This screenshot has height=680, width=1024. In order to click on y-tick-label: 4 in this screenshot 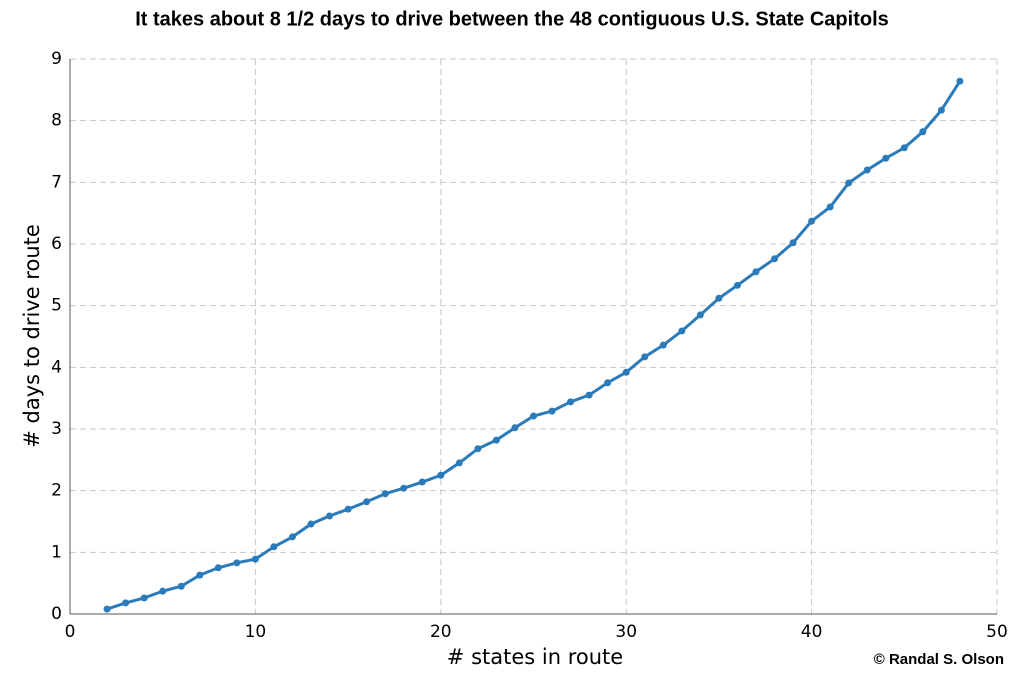, I will do `click(56, 367)`.